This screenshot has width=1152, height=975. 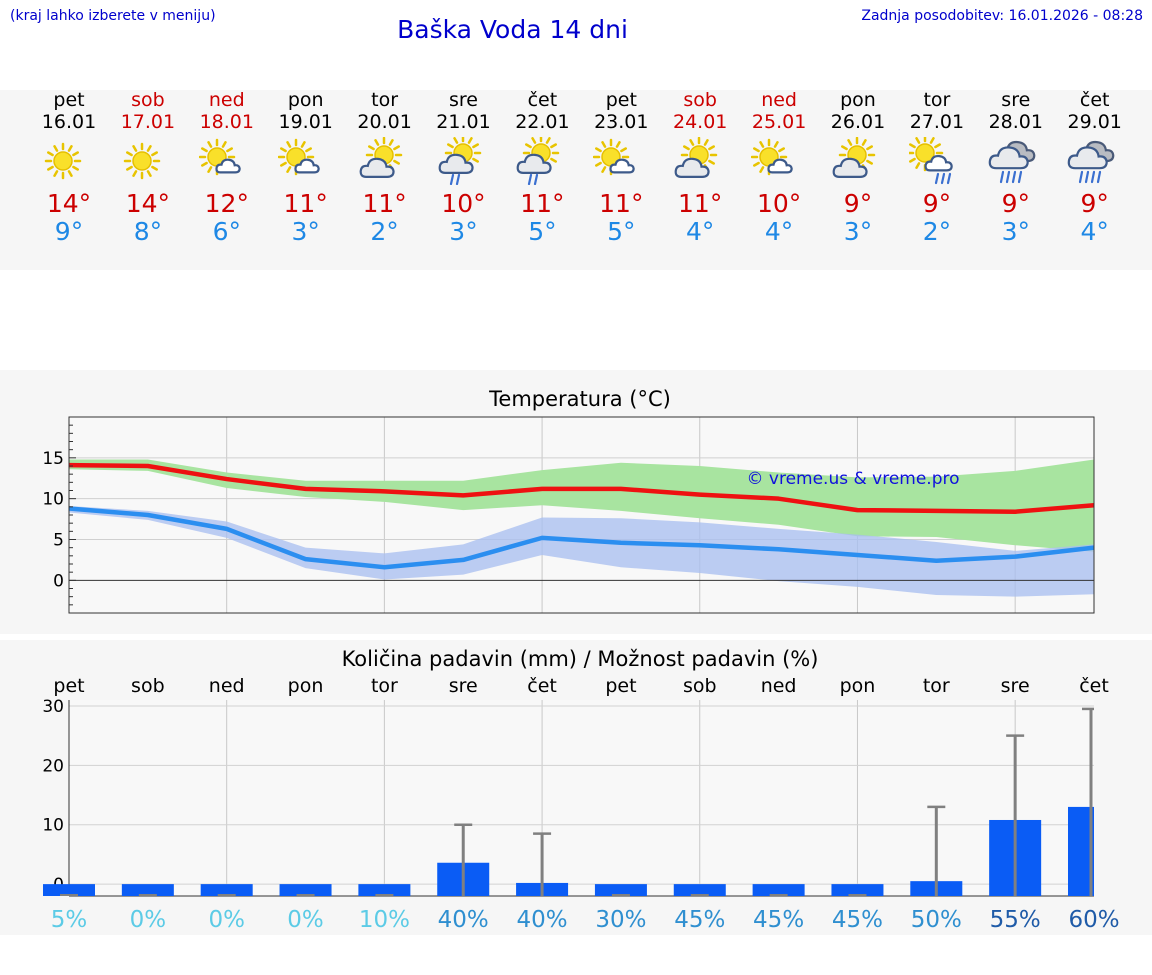 What do you see at coordinates (858, 122) in the screenshot?
I see `day-date: 26.01` at bounding box center [858, 122].